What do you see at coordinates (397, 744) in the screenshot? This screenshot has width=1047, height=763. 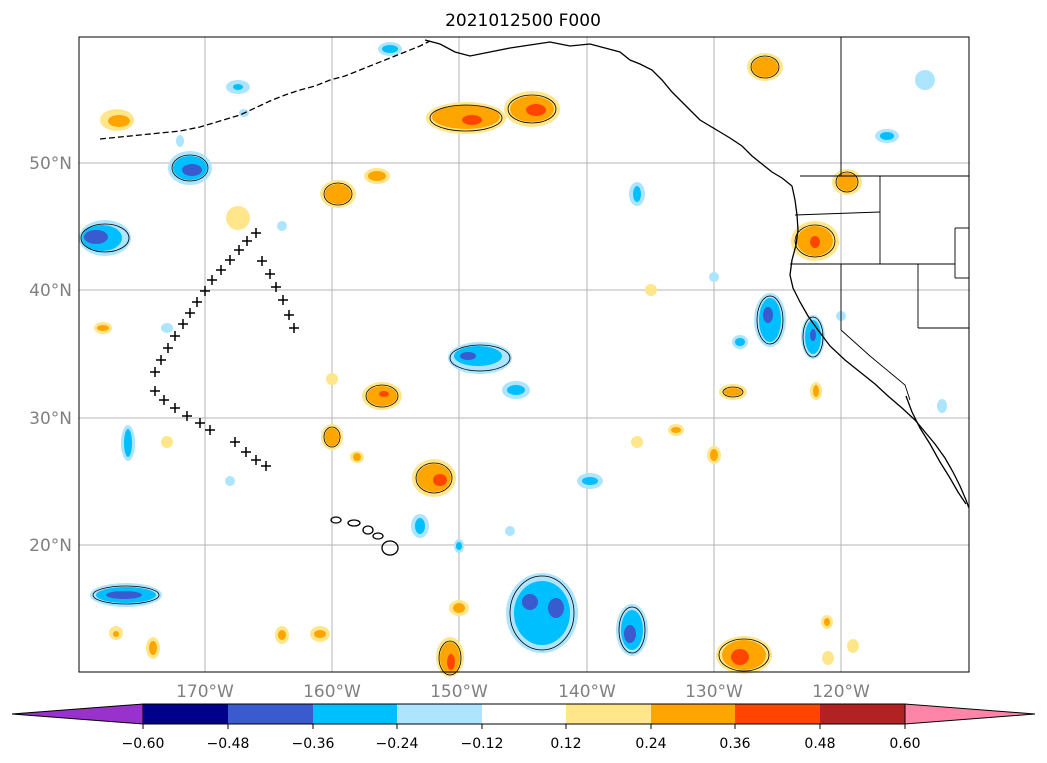 I see `colorbar-tick-label: −0.24` at bounding box center [397, 744].